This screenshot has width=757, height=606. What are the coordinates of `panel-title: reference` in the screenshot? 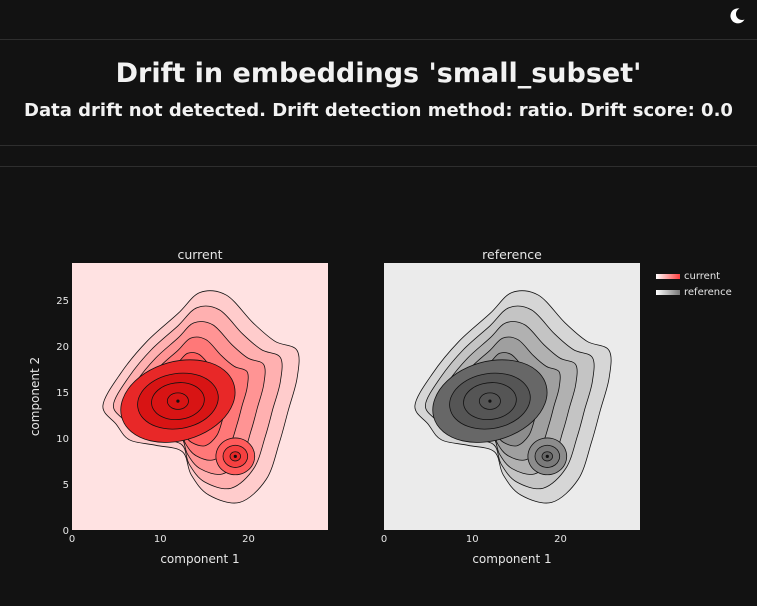 It's located at (512, 254).